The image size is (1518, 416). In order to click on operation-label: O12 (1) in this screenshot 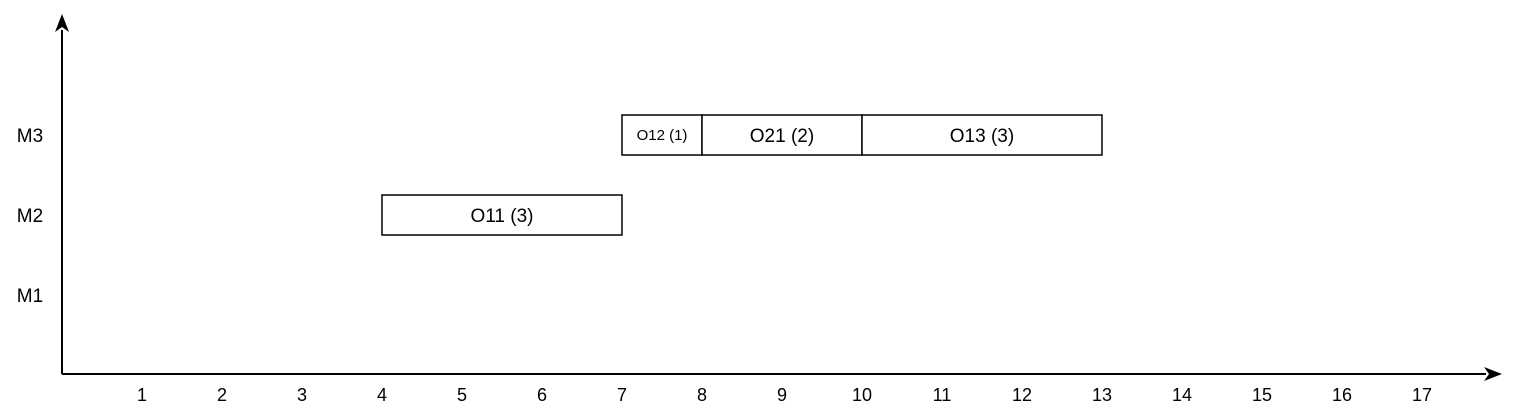, I will do `click(662, 135)`.